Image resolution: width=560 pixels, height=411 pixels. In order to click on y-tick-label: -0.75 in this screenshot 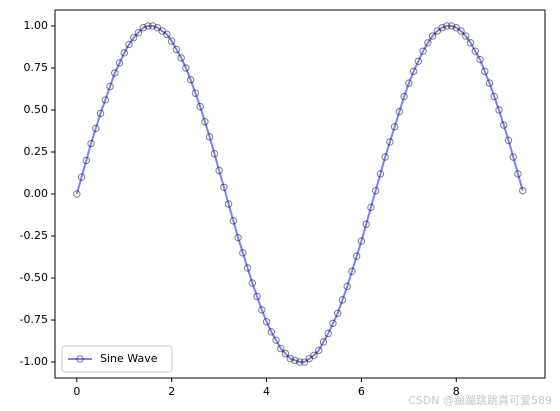, I will do `click(34, 319)`.